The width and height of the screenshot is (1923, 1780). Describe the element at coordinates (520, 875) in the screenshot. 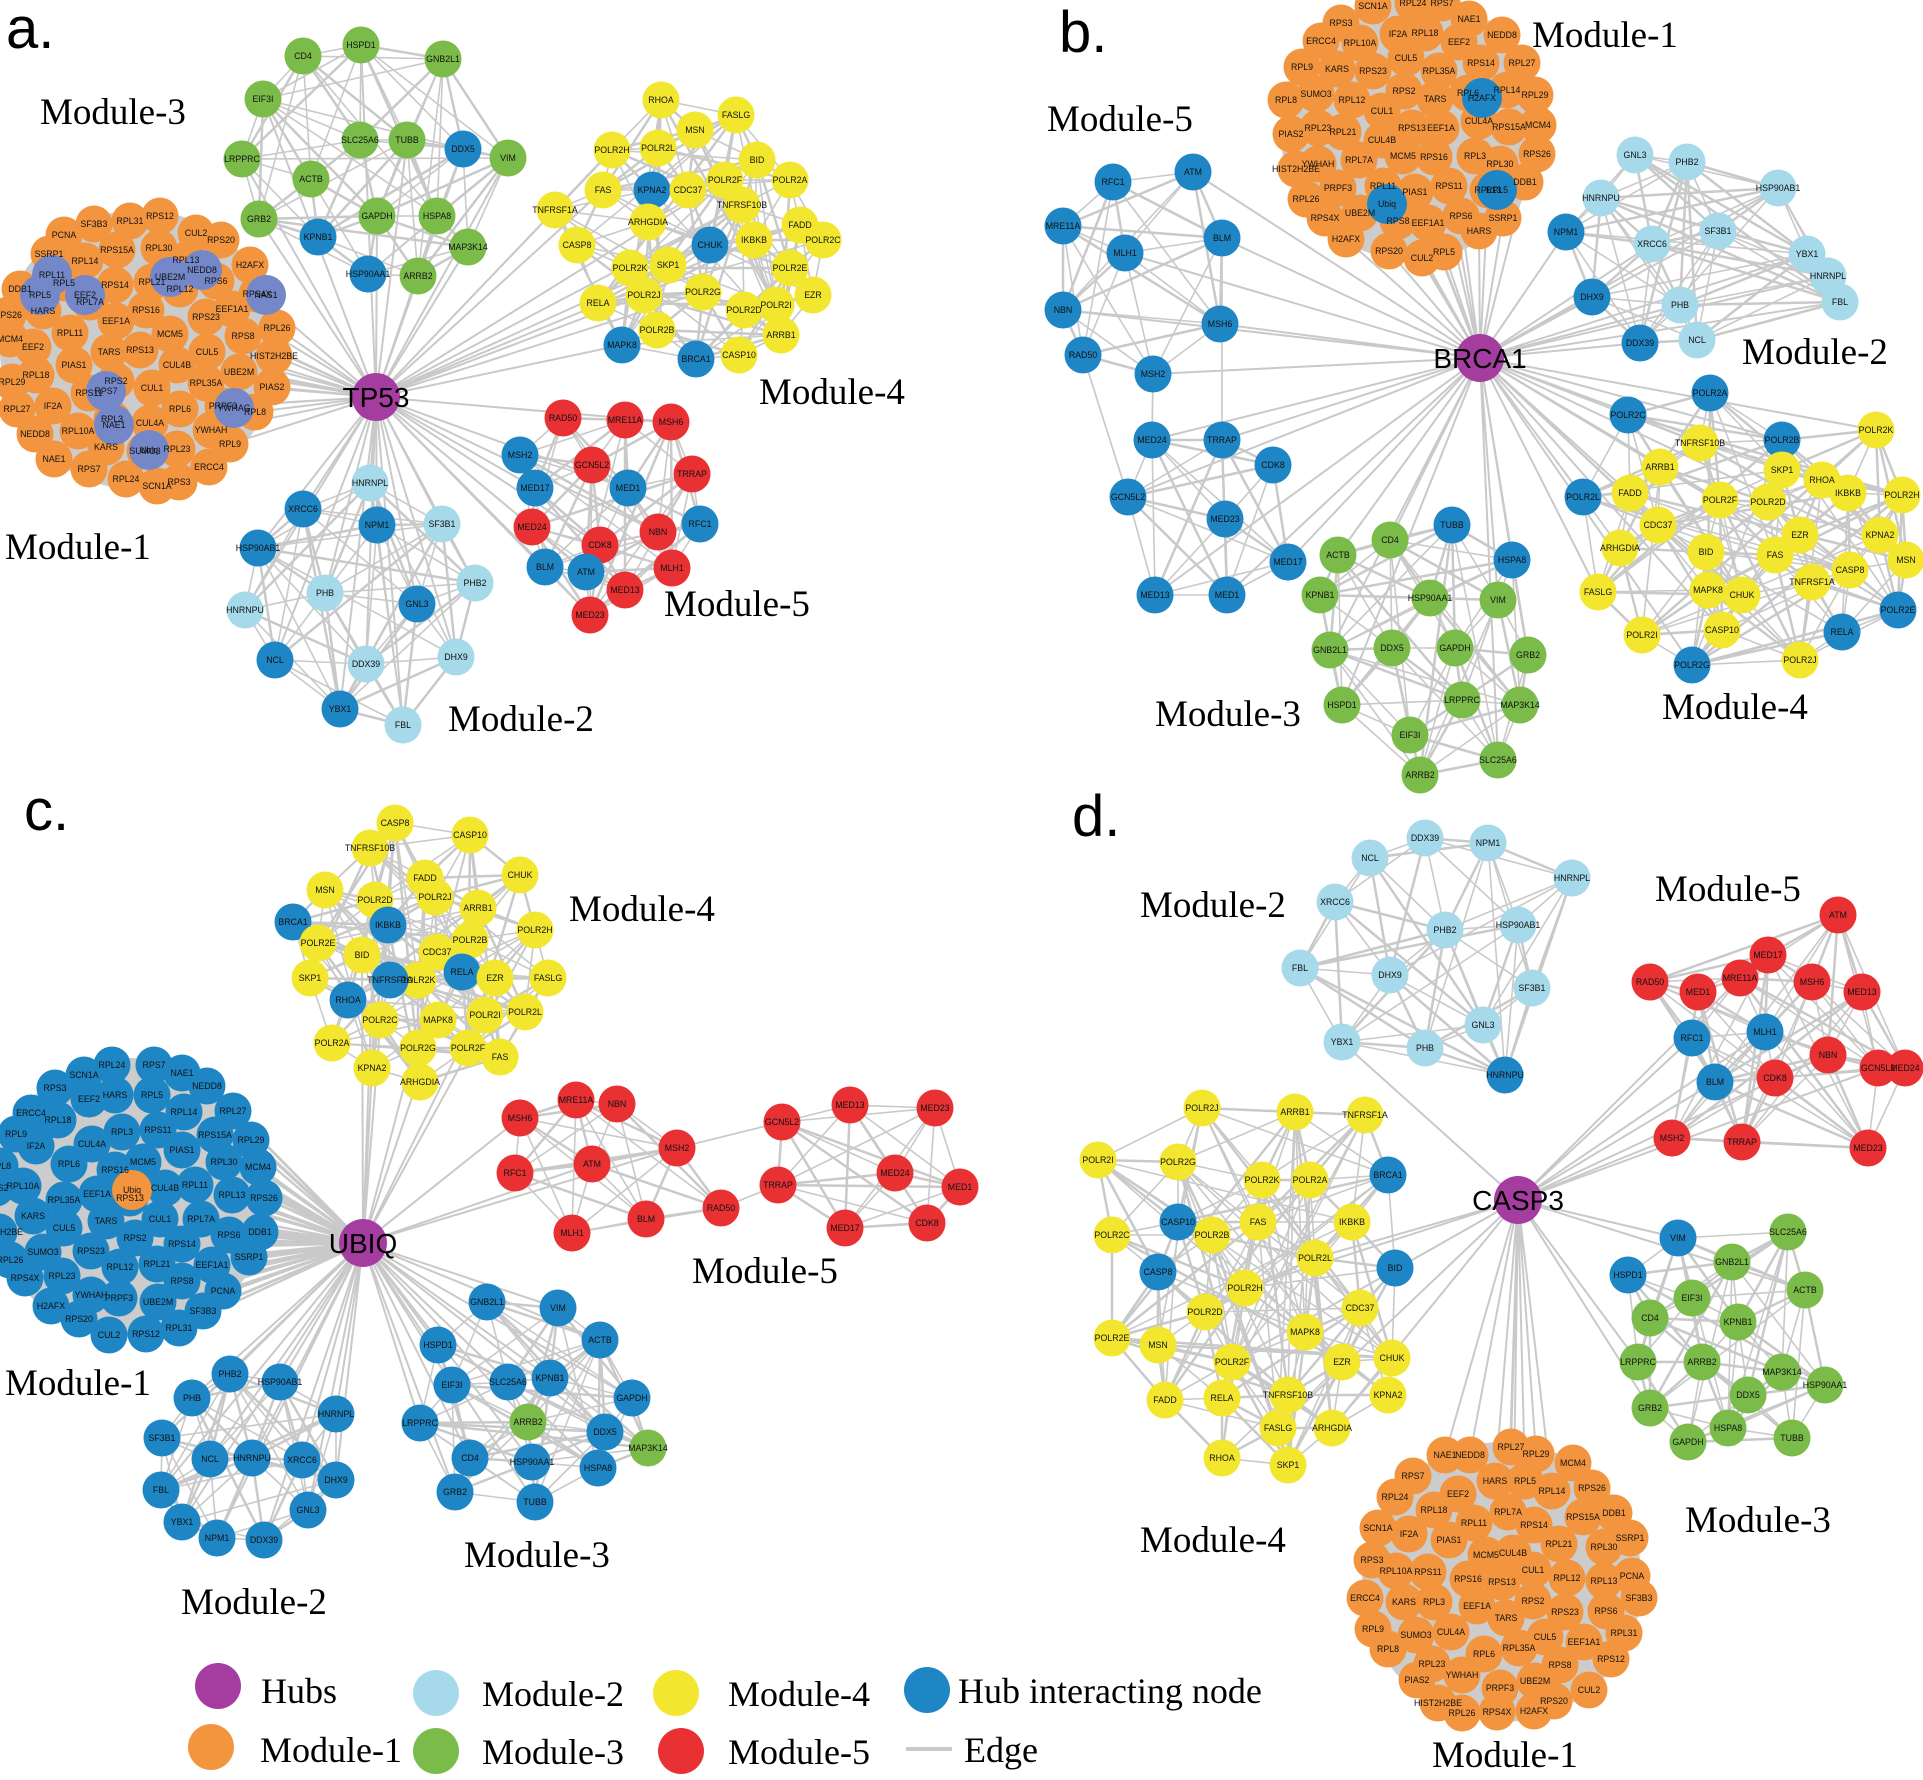

I see `svg-text: CHUK` at that location.